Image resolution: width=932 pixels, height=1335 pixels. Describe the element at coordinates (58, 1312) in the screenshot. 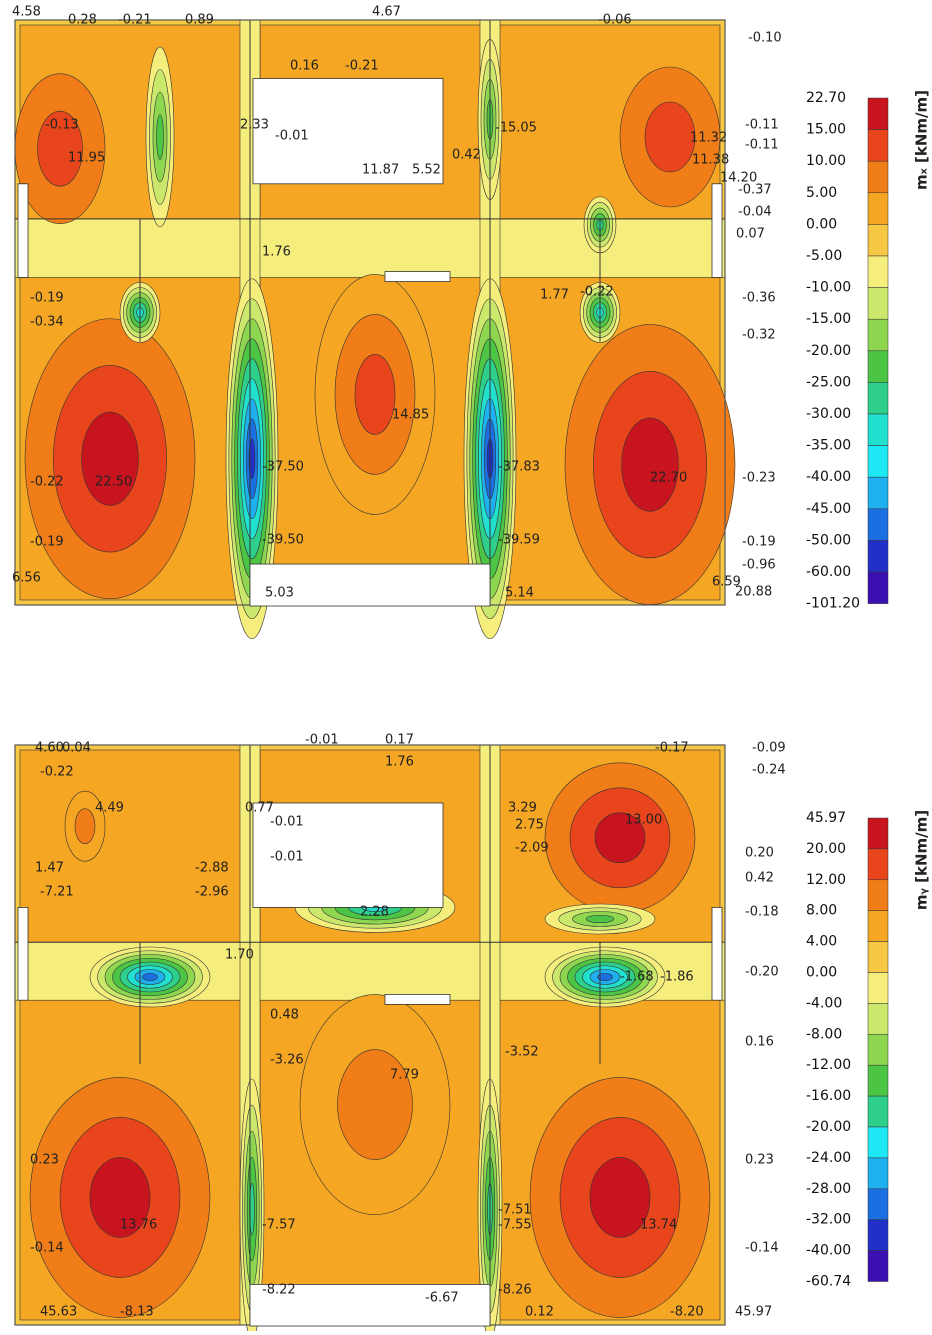

I see `value-label: 45.63` at that location.